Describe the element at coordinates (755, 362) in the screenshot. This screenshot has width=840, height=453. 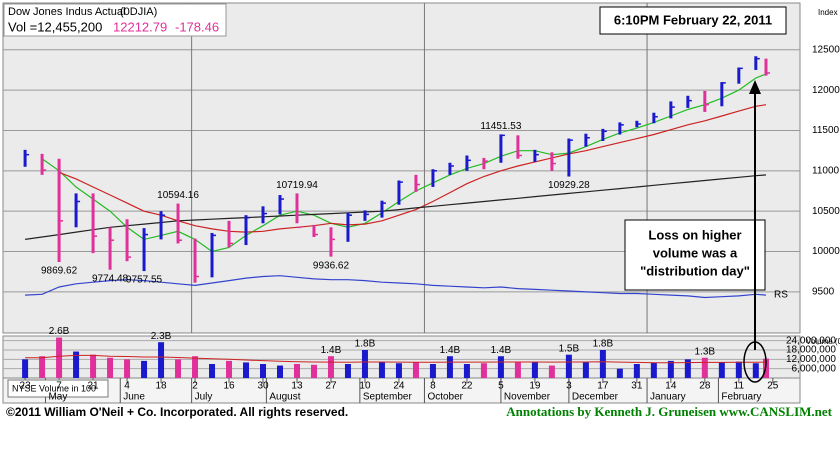
I see `highlight` at that location.